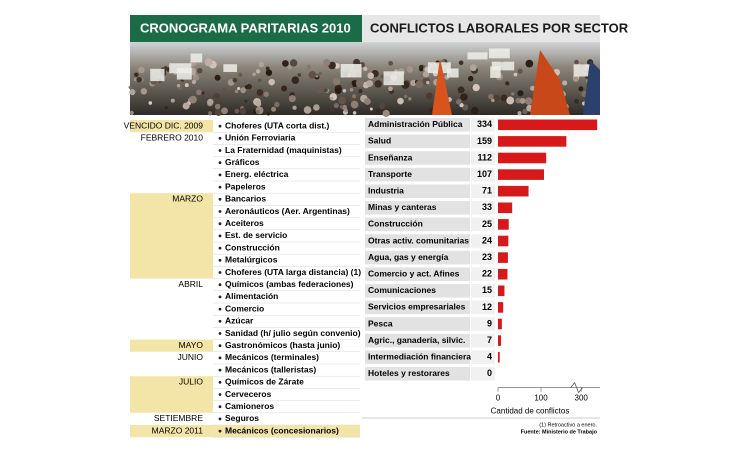 The width and height of the screenshot is (730, 460). I want to click on schedule-header, so click(246, 28).